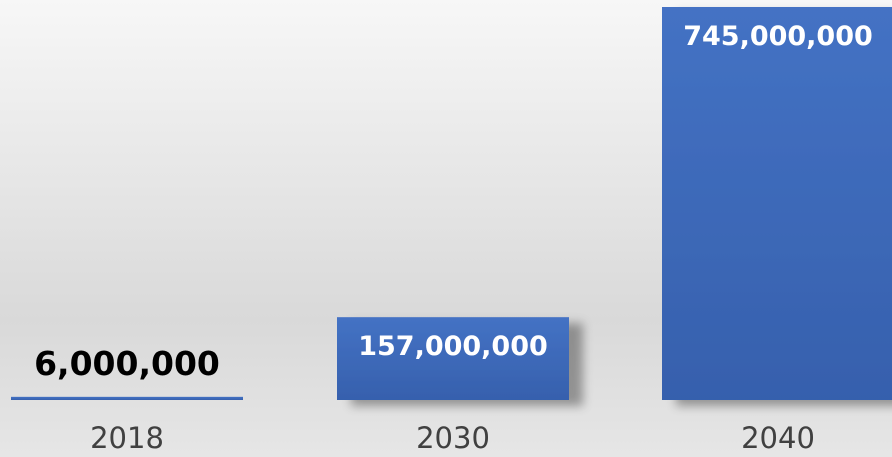  I want to click on x-tick-label-2040: 2040, so click(778, 438).